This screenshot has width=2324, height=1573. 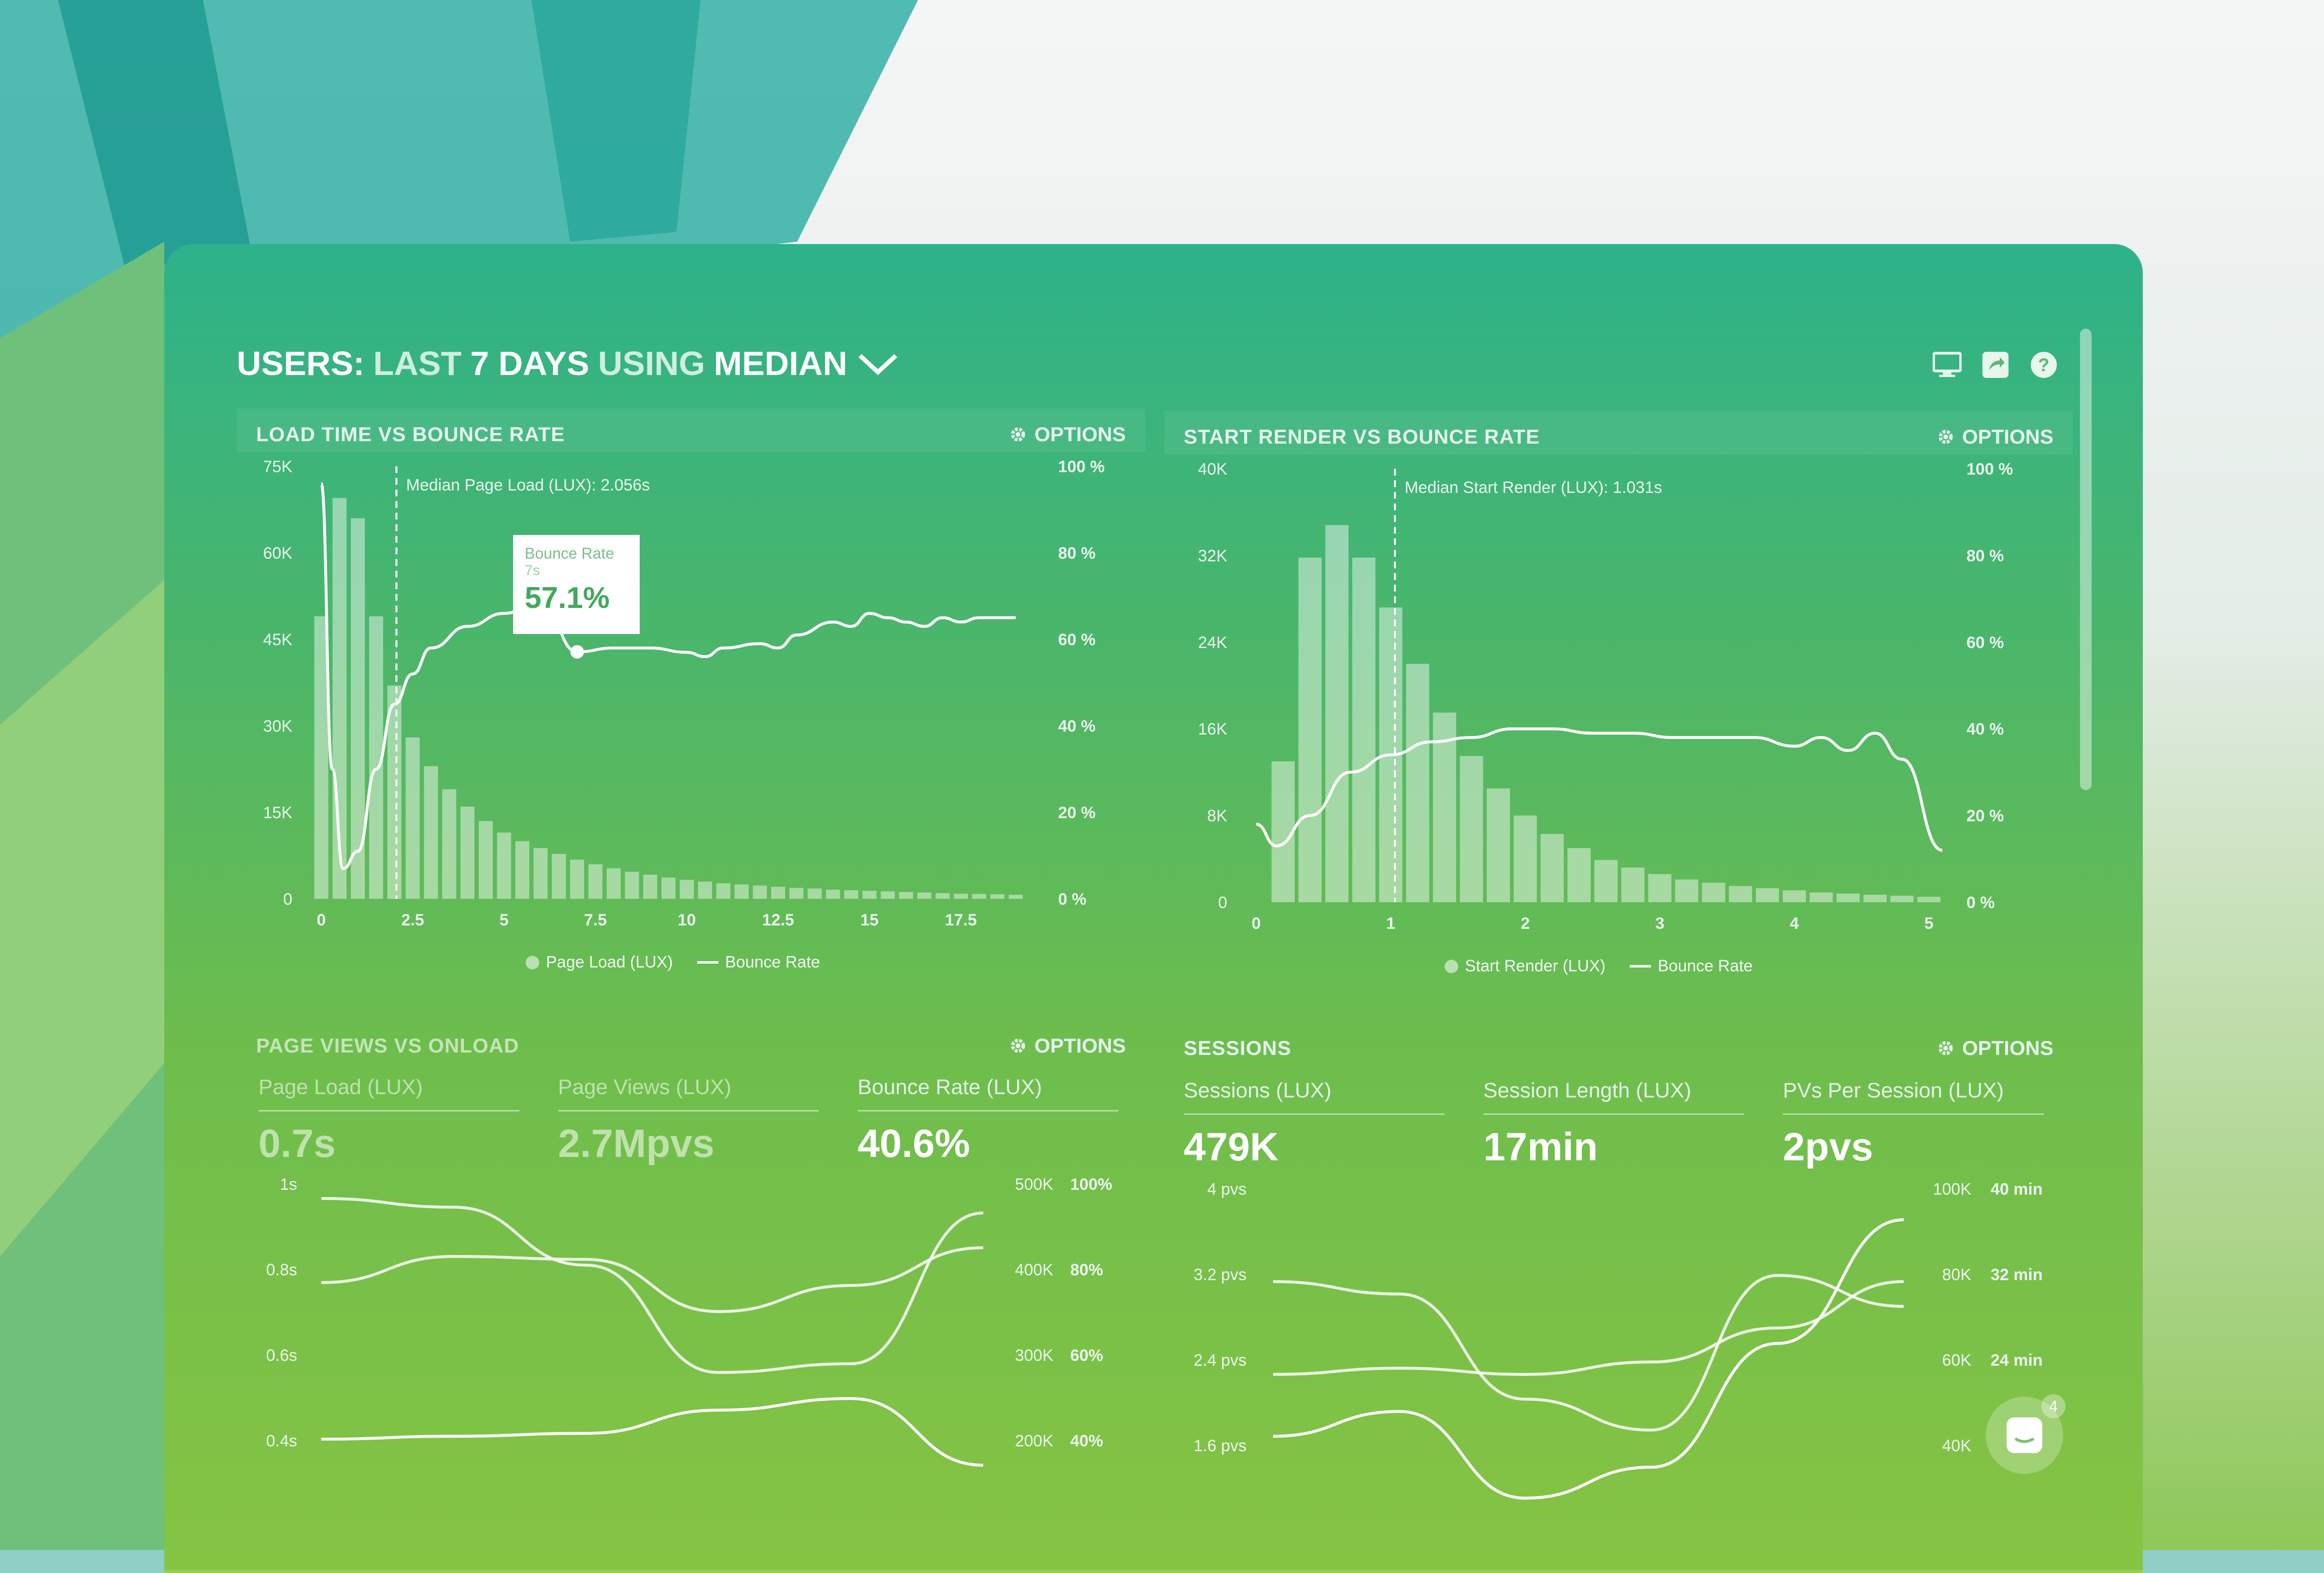 I want to click on help-icon: ?, so click(x=2043, y=364).